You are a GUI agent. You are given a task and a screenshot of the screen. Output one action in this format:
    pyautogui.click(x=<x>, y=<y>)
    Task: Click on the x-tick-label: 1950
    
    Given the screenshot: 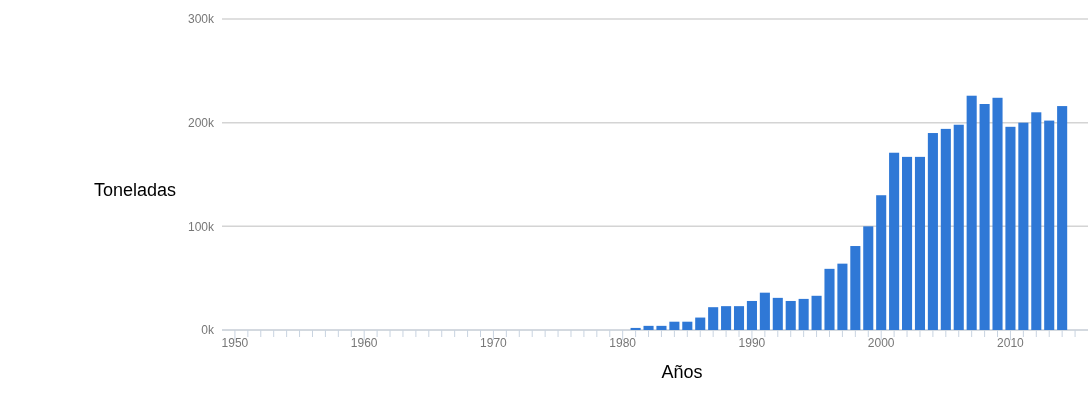 What is the action you would take?
    pyautogui.click(x=235, y=343)
    